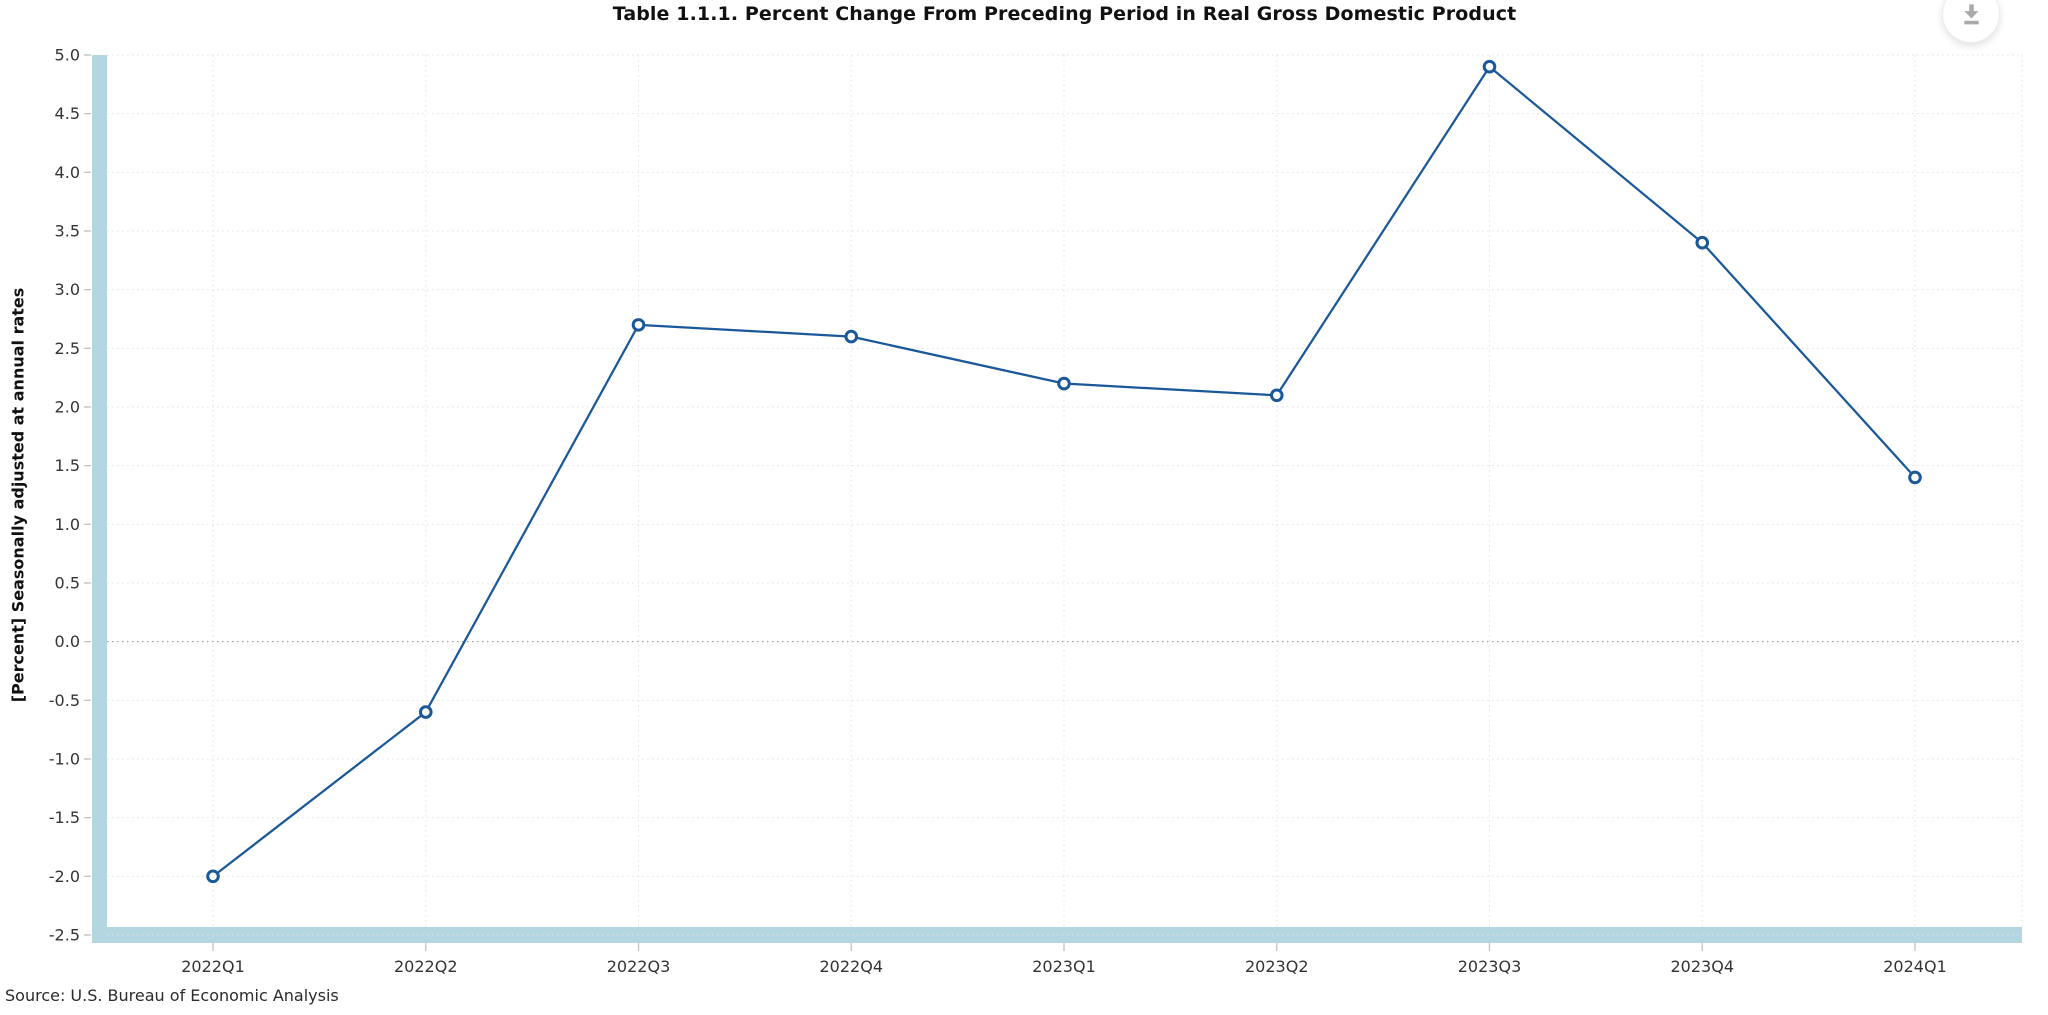 The width and height of the screenshot is (2048, 1015). What do you see at coordinates (213, 966) in the screenshot?
I see `x-tick-label: 2022Q1` at bounding box center [213, 966].